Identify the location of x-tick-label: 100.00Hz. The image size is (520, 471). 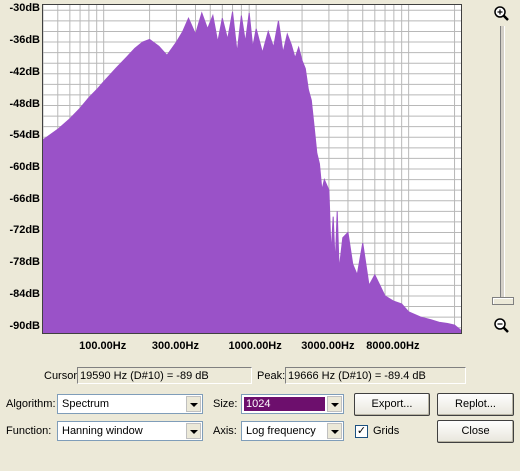
(103, 346).